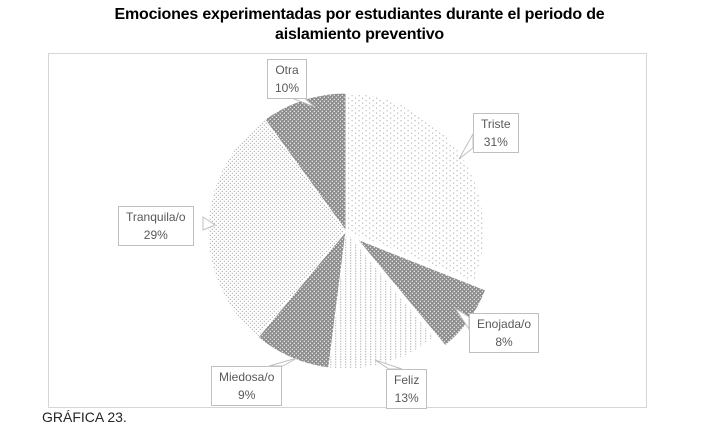 The height and width of the screenshot is (431, 719). Describe the element at coordinates (496, 133) in the screenshot. I see `callout-triste: Triste 31%` at that location.